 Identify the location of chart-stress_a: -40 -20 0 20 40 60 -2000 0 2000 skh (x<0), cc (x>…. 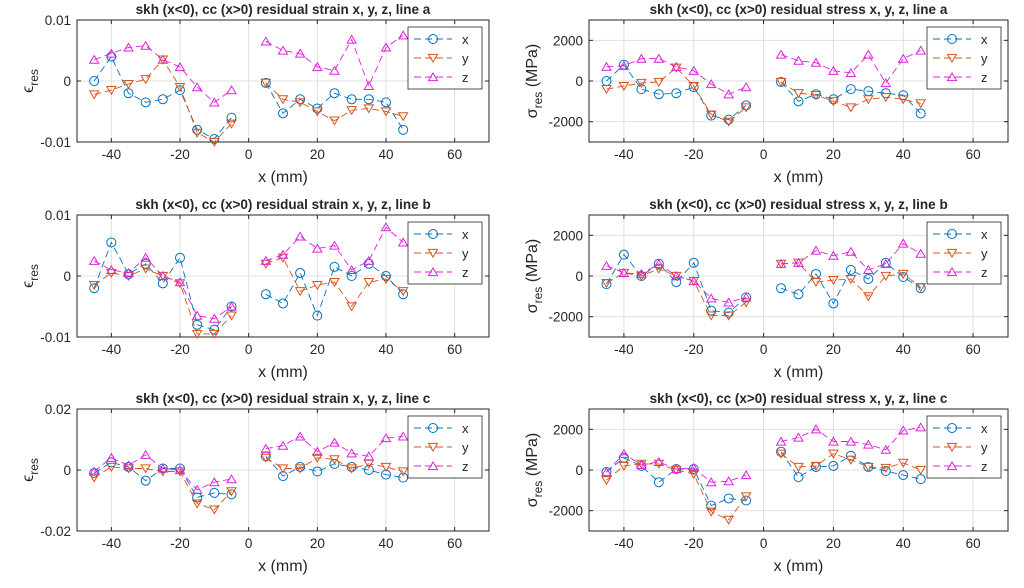
(766, 94).